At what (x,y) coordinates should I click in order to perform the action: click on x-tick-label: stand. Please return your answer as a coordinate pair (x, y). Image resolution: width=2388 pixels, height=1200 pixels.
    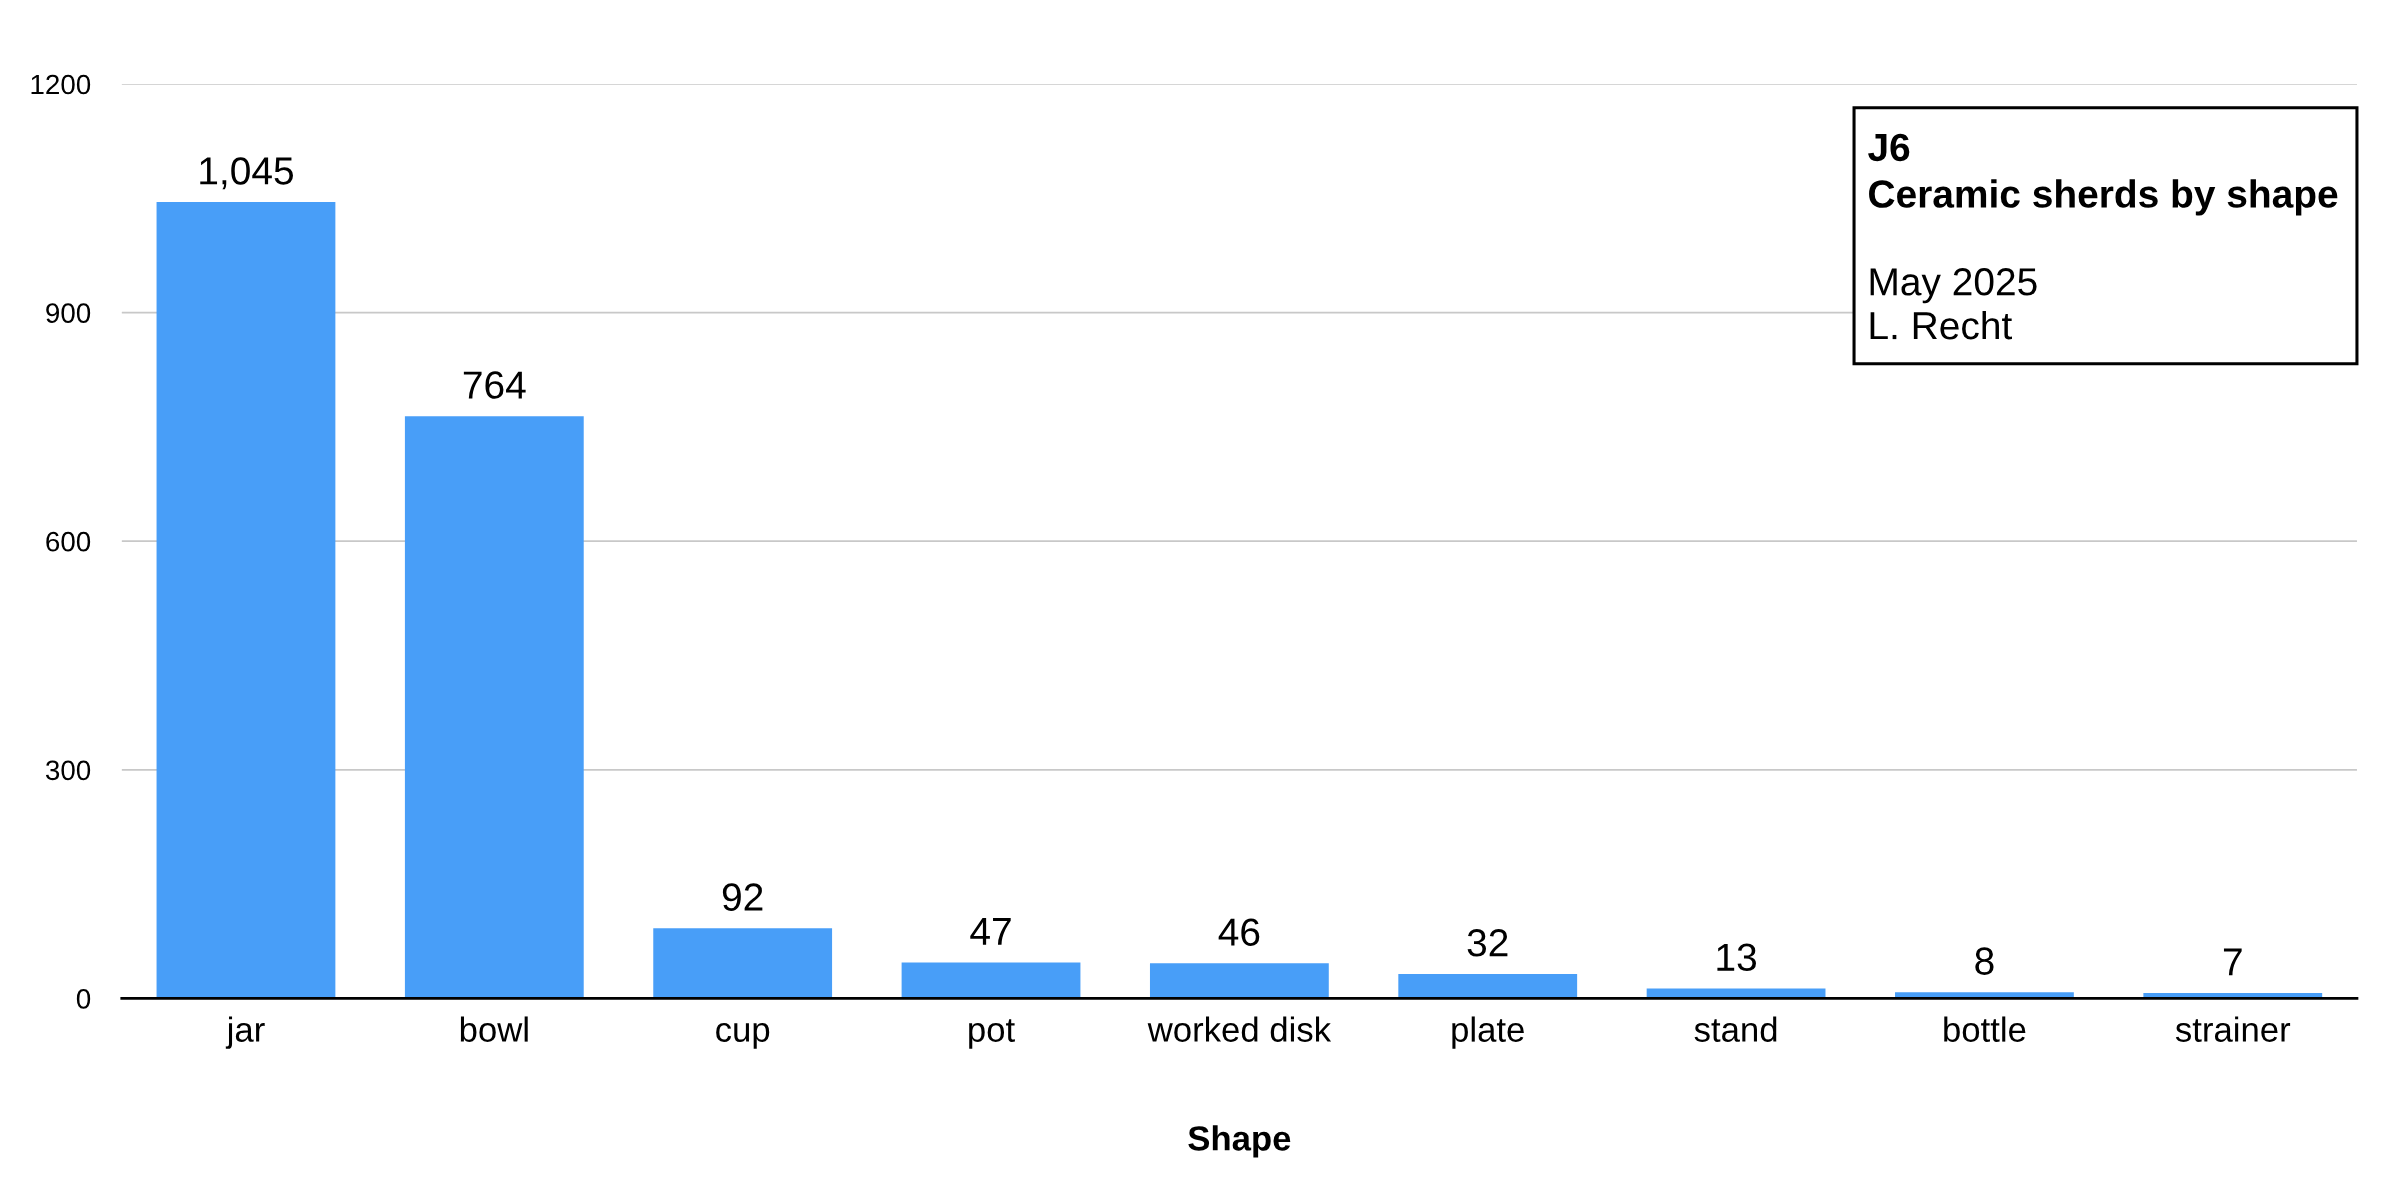
    Looking at the image, I should click on (1735, 1029).